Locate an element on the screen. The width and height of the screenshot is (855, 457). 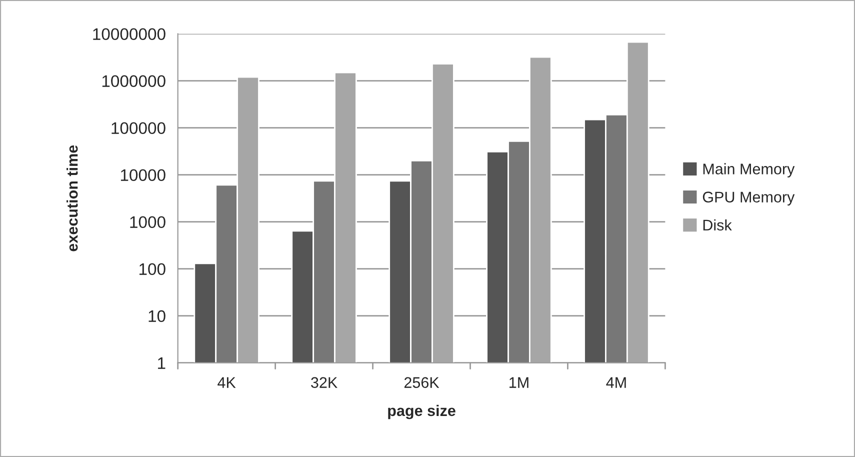
x-axis-title: page size is located at coordinates (422, 412).